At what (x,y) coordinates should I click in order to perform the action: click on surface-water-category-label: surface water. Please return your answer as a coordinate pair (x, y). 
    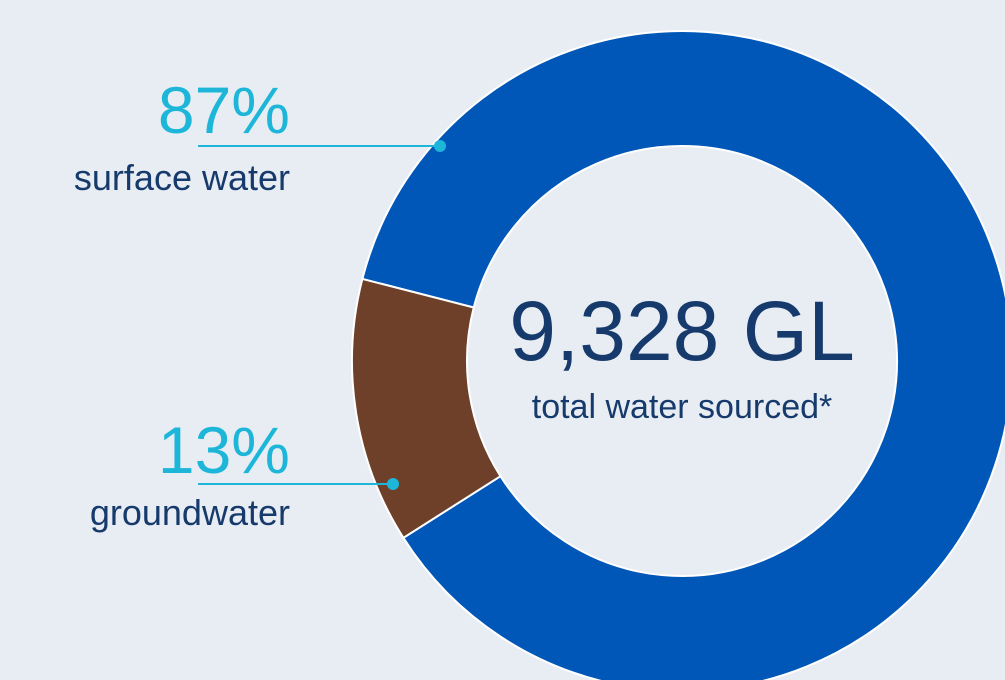
    Looking at the image, I should click on (182, 177).